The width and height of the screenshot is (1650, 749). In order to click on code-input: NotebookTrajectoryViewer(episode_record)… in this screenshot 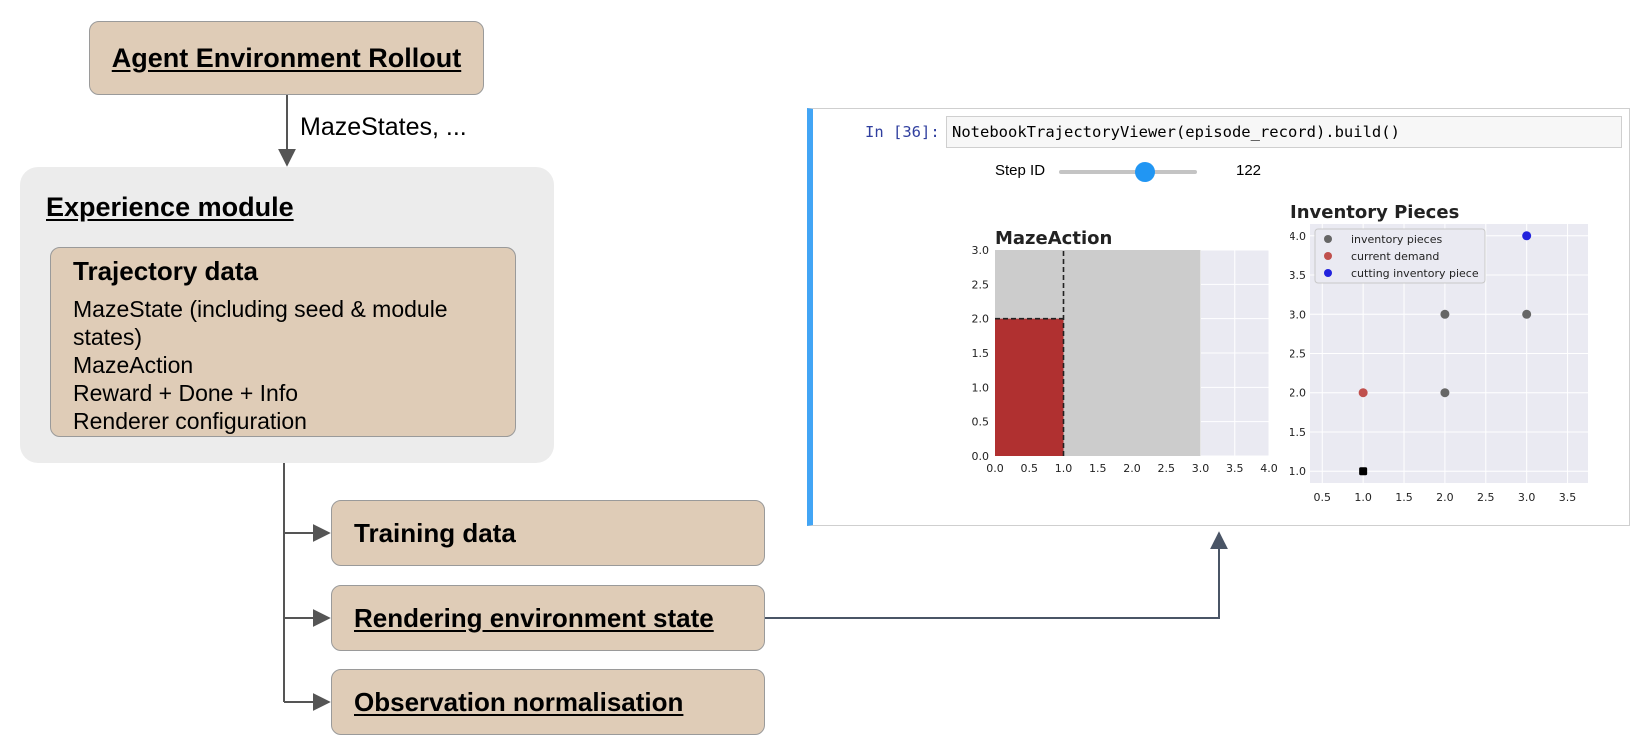, I will do `click(1284, 132)`.